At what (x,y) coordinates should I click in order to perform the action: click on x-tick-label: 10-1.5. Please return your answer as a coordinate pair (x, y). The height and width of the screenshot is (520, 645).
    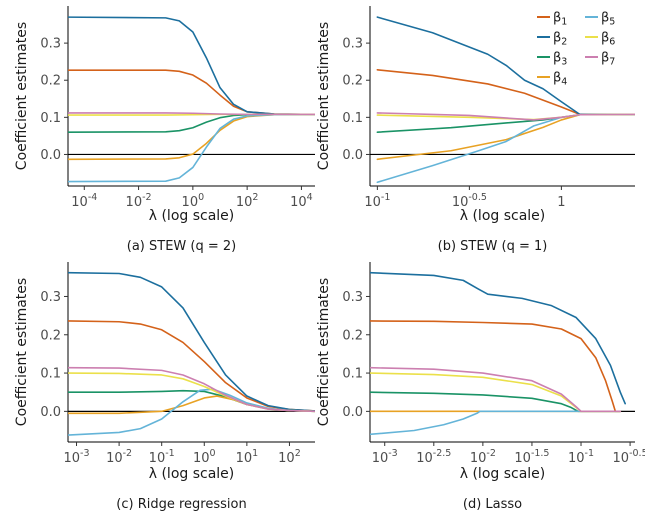
    Looking at the image, I should click on (531, 457).